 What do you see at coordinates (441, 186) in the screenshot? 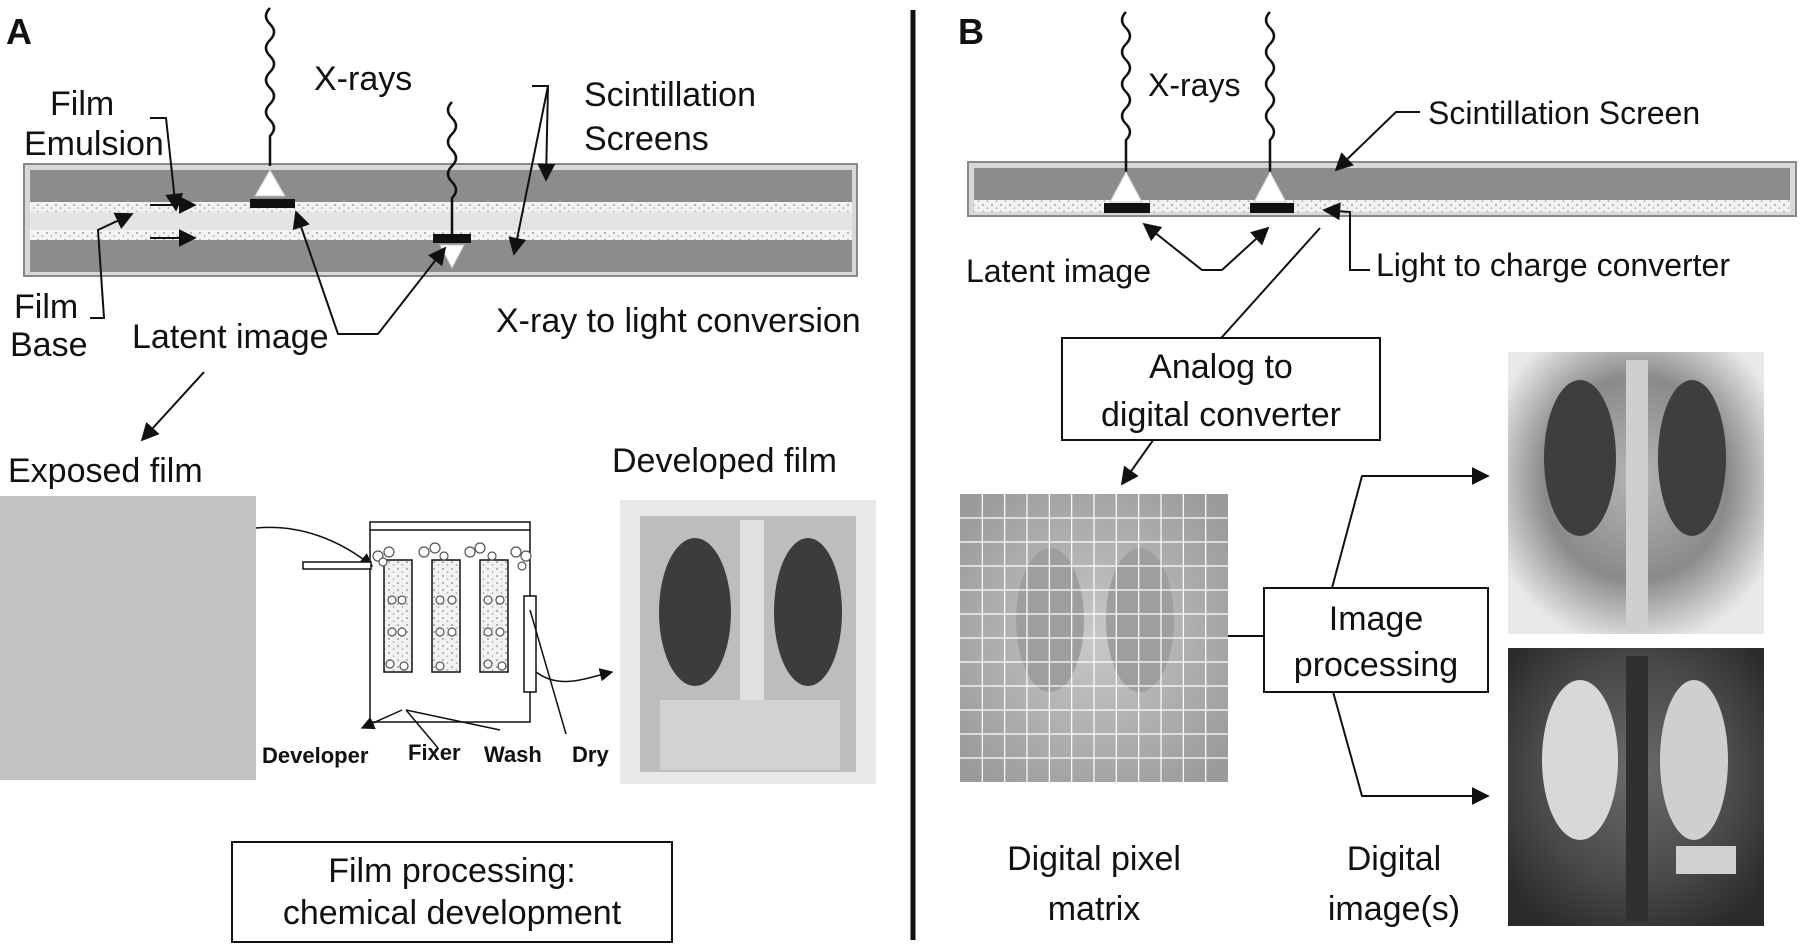
I see `top-scintillation-screen` at bounding box center [441, 186].